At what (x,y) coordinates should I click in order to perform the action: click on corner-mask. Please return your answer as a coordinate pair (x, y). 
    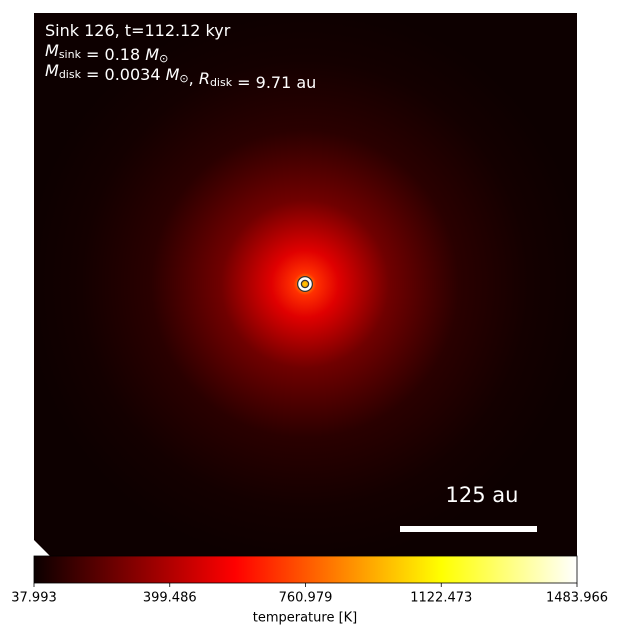
    Looking at the image, I should click on (42, 548).